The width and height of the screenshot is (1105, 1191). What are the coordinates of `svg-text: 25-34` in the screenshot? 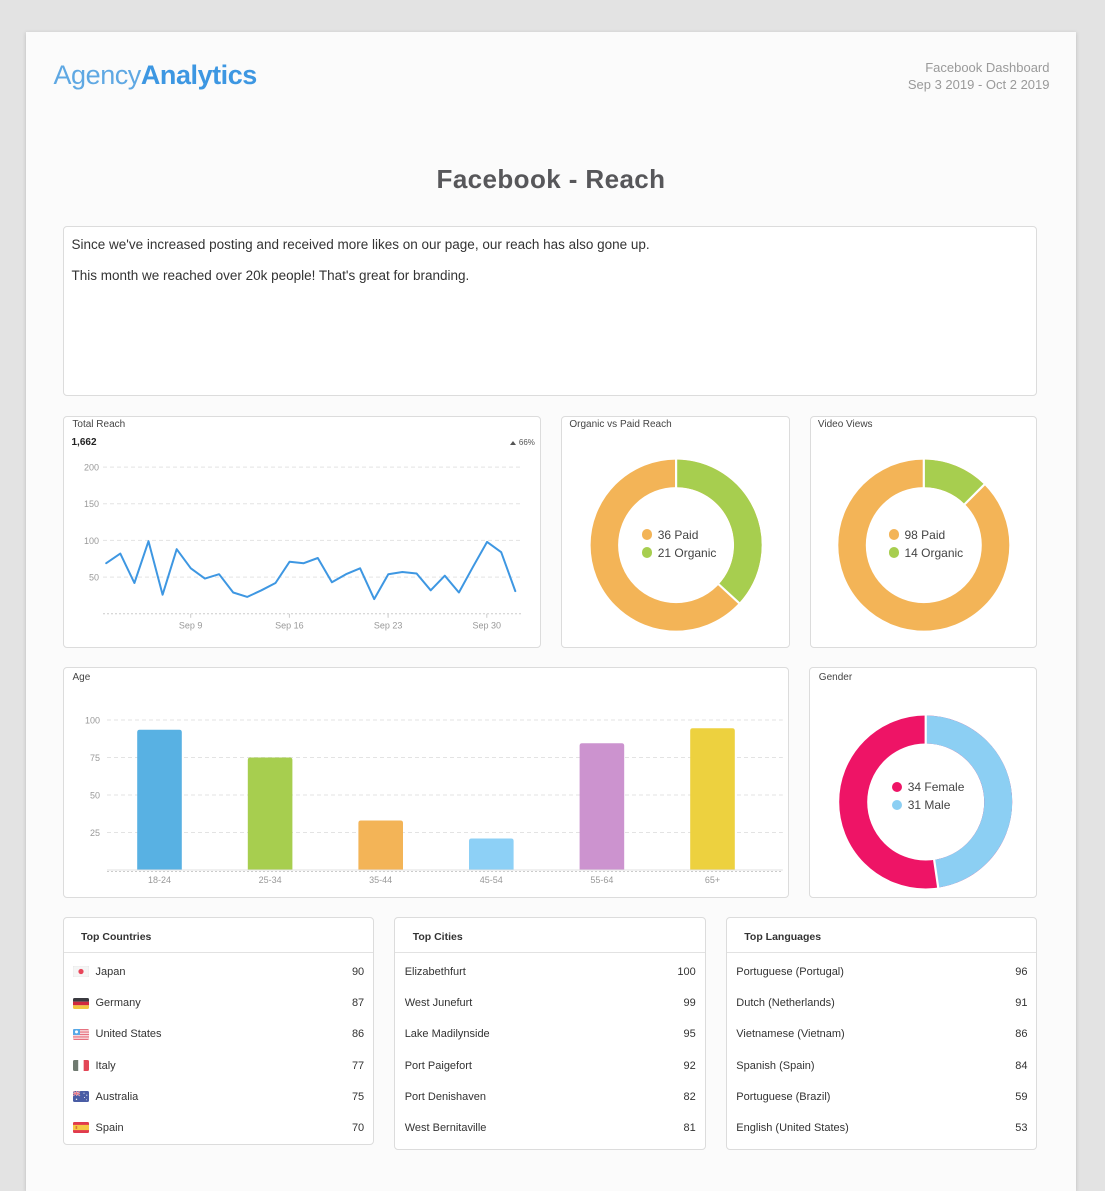 It's located at (269, 880).